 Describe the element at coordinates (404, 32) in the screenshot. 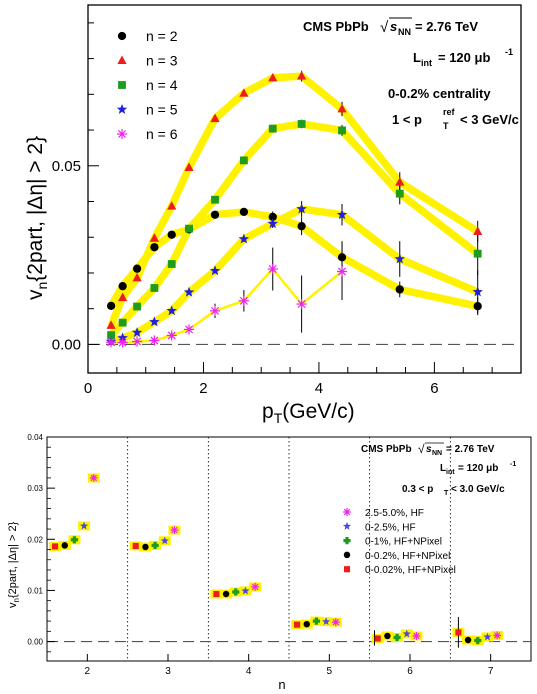

I see `top-annotation-sqrt-nn: NN` at that location.